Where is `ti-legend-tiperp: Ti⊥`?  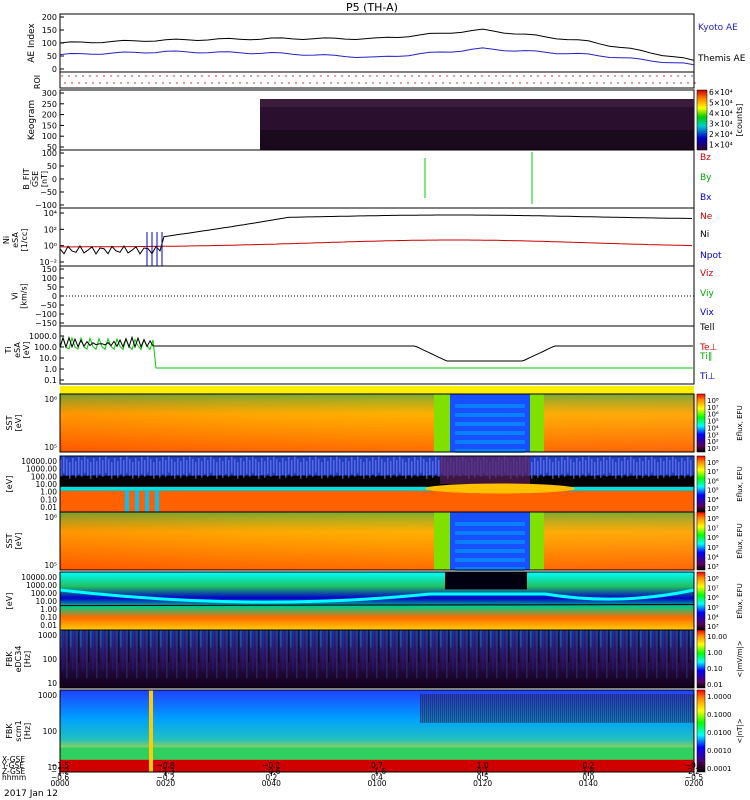 ti-legend-tiperp: Ti⊥ is located at coordinates (707, 377).